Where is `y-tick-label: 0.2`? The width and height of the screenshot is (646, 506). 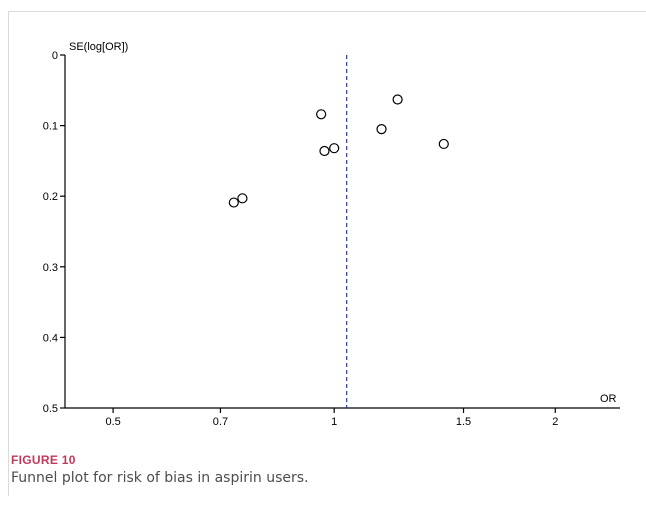 y-tick-label: 0.2 is located at coordinates (50, 197).